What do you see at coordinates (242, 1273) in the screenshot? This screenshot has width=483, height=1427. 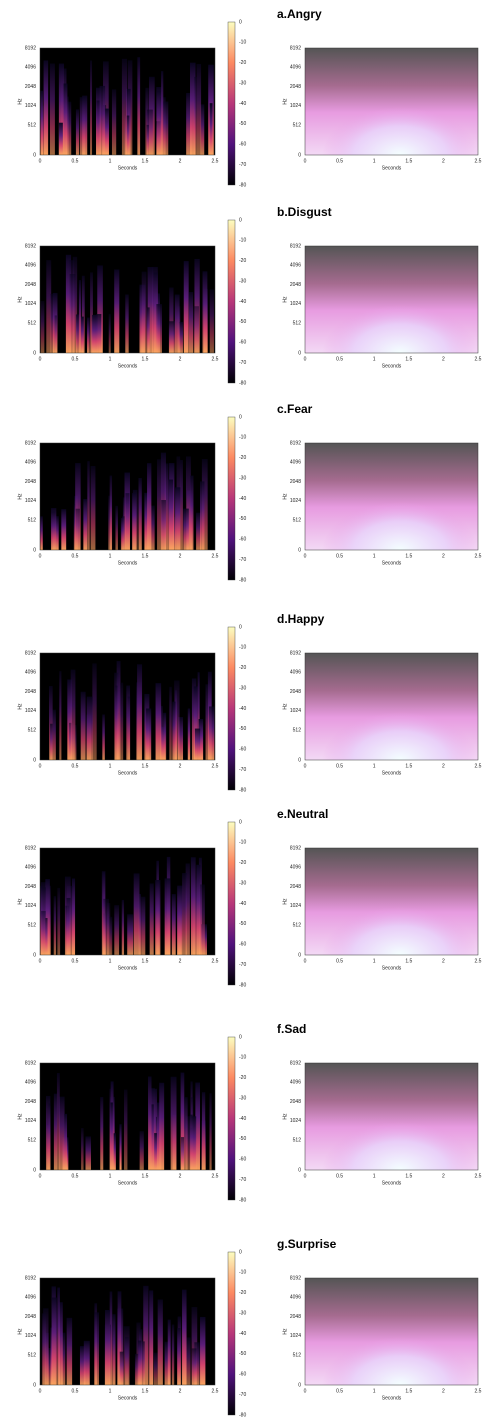 I see `colorbar-tick-label: -10` at bounding box center [242, 1273].